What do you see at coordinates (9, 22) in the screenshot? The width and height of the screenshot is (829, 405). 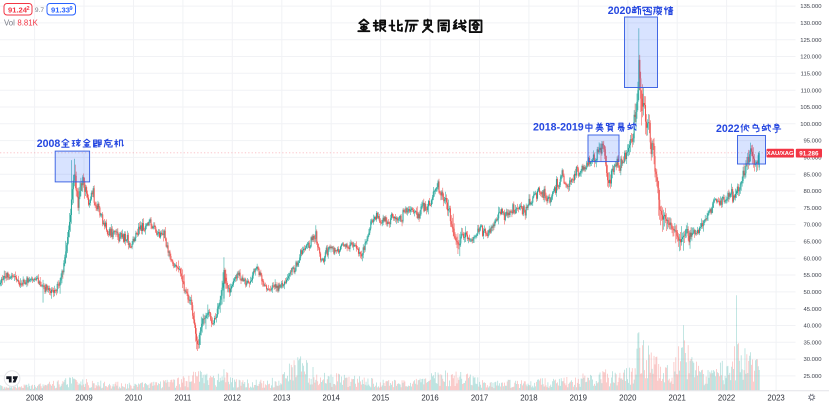 I see `svg-text: Vol` at bounding box center [9, 22].